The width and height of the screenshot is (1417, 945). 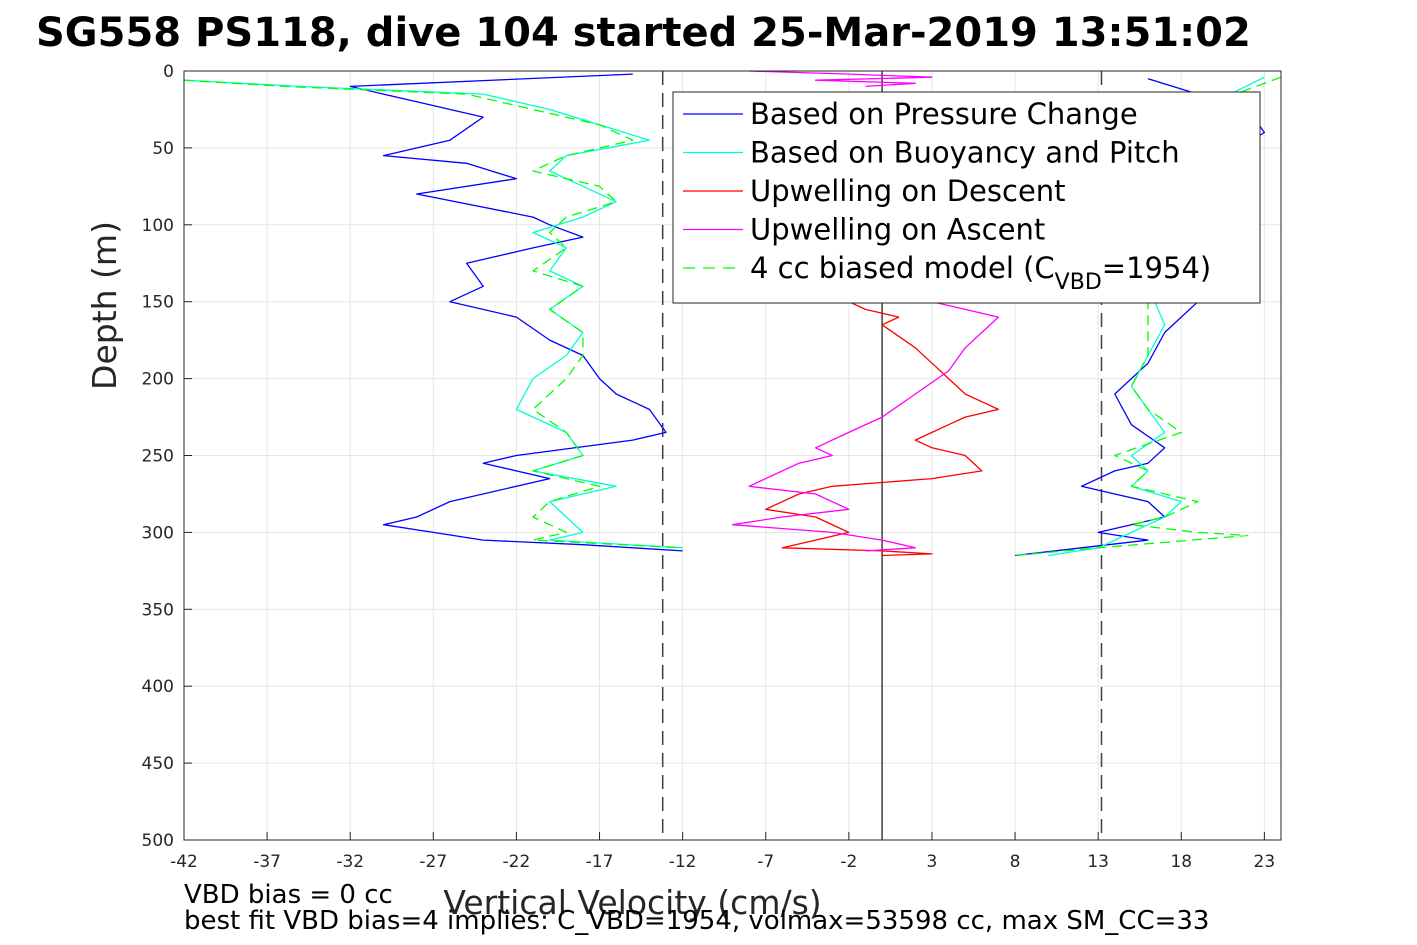 What do you see at coordinates (848, 862) in the screenshot?
I see `x-tick-label: -2` at bounding box center [848, 862].